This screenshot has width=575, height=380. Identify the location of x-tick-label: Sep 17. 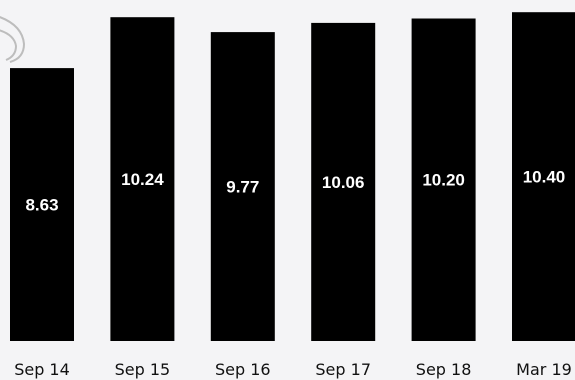
(343, 369).